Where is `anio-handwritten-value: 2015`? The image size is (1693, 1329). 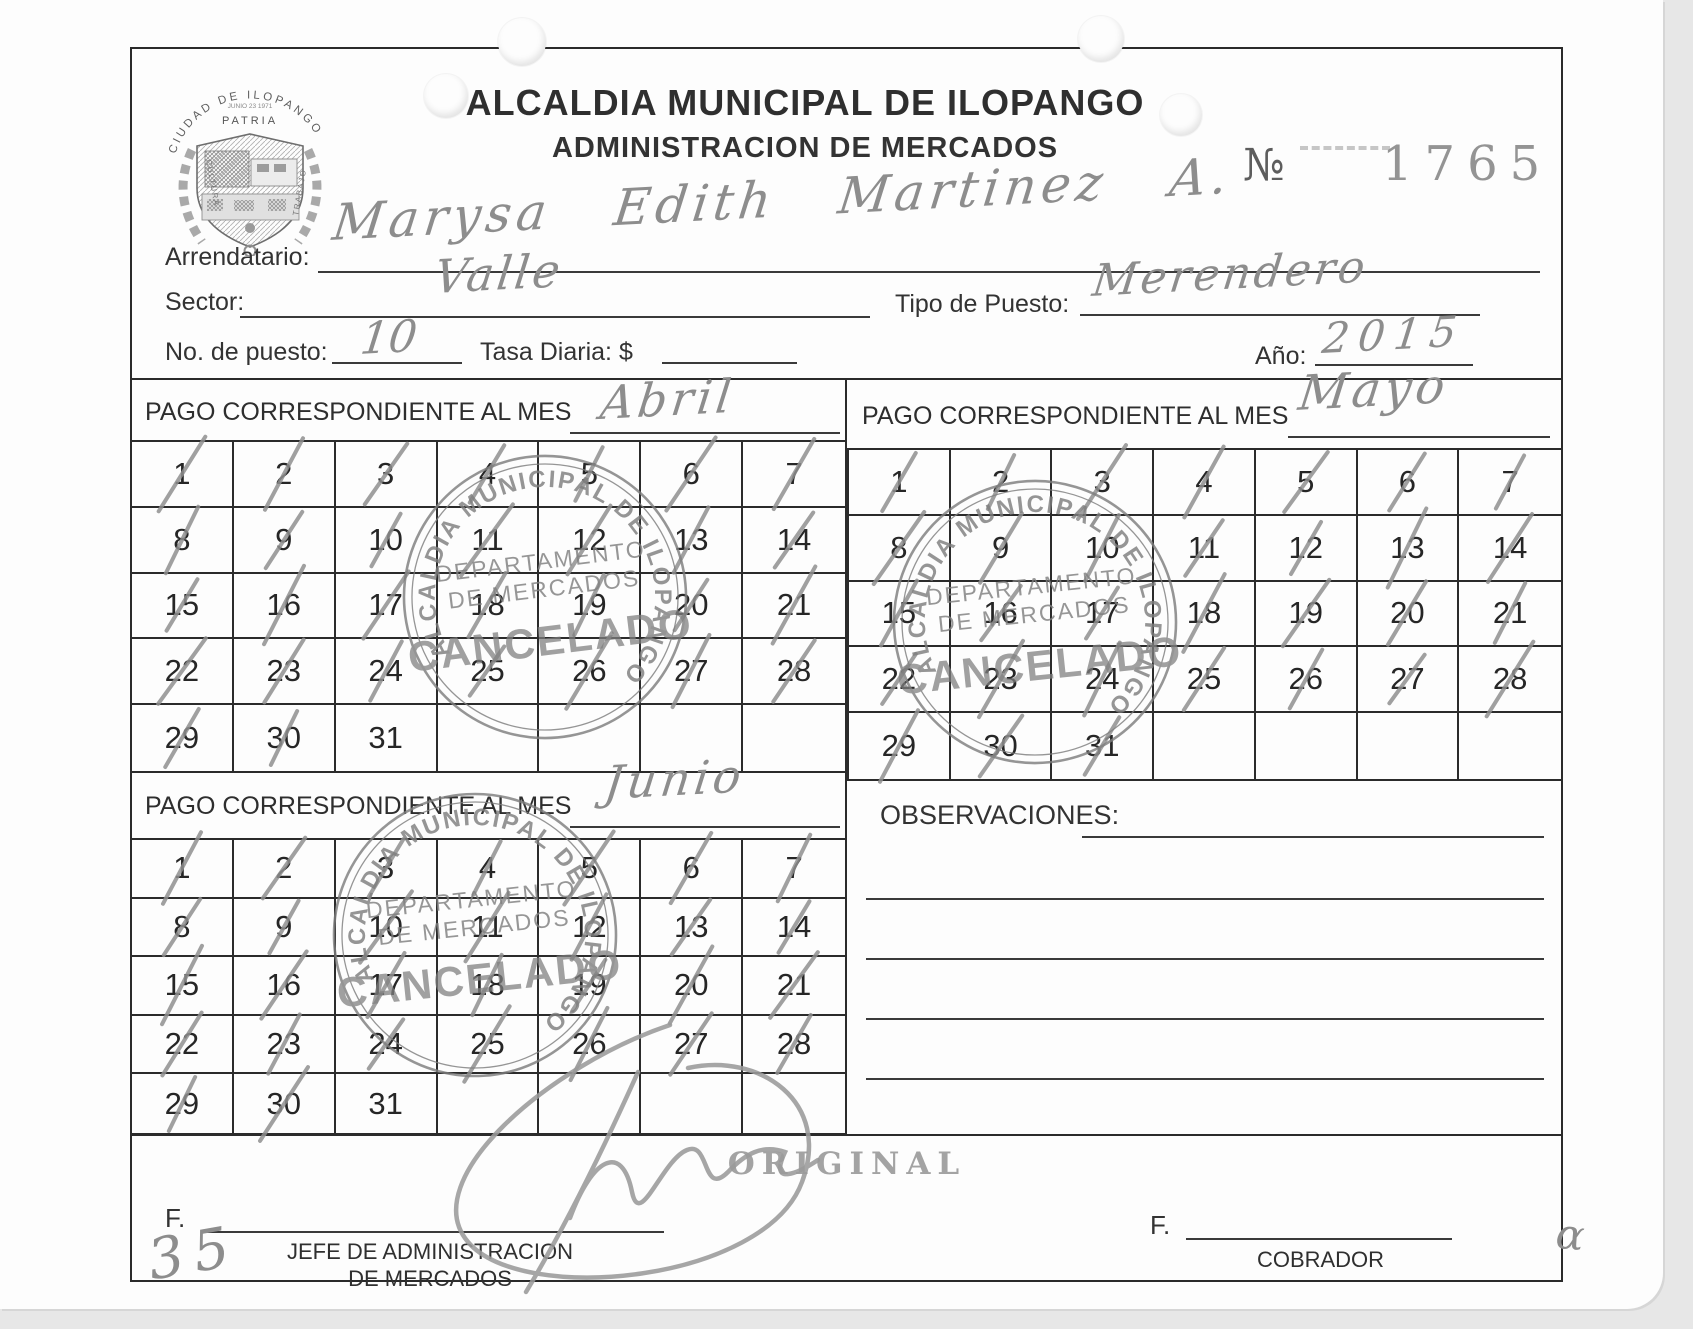
anio-handwritten-value: 2015 is located at coordinates (1394, 335).